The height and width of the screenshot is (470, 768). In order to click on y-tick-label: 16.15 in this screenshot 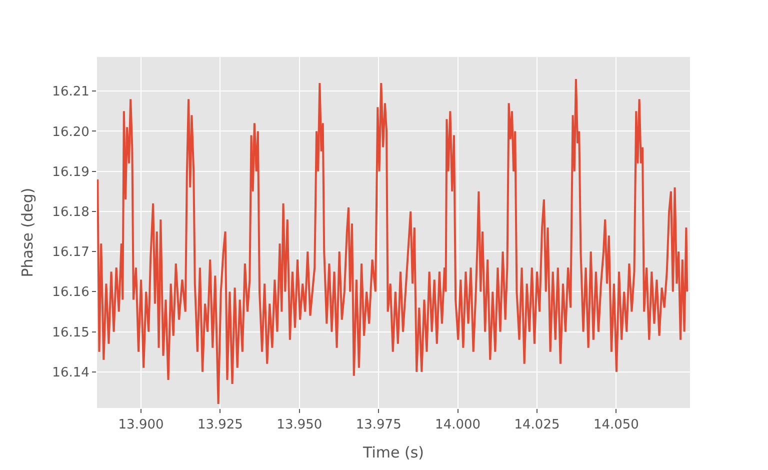, I will do `click(71, 332)`.